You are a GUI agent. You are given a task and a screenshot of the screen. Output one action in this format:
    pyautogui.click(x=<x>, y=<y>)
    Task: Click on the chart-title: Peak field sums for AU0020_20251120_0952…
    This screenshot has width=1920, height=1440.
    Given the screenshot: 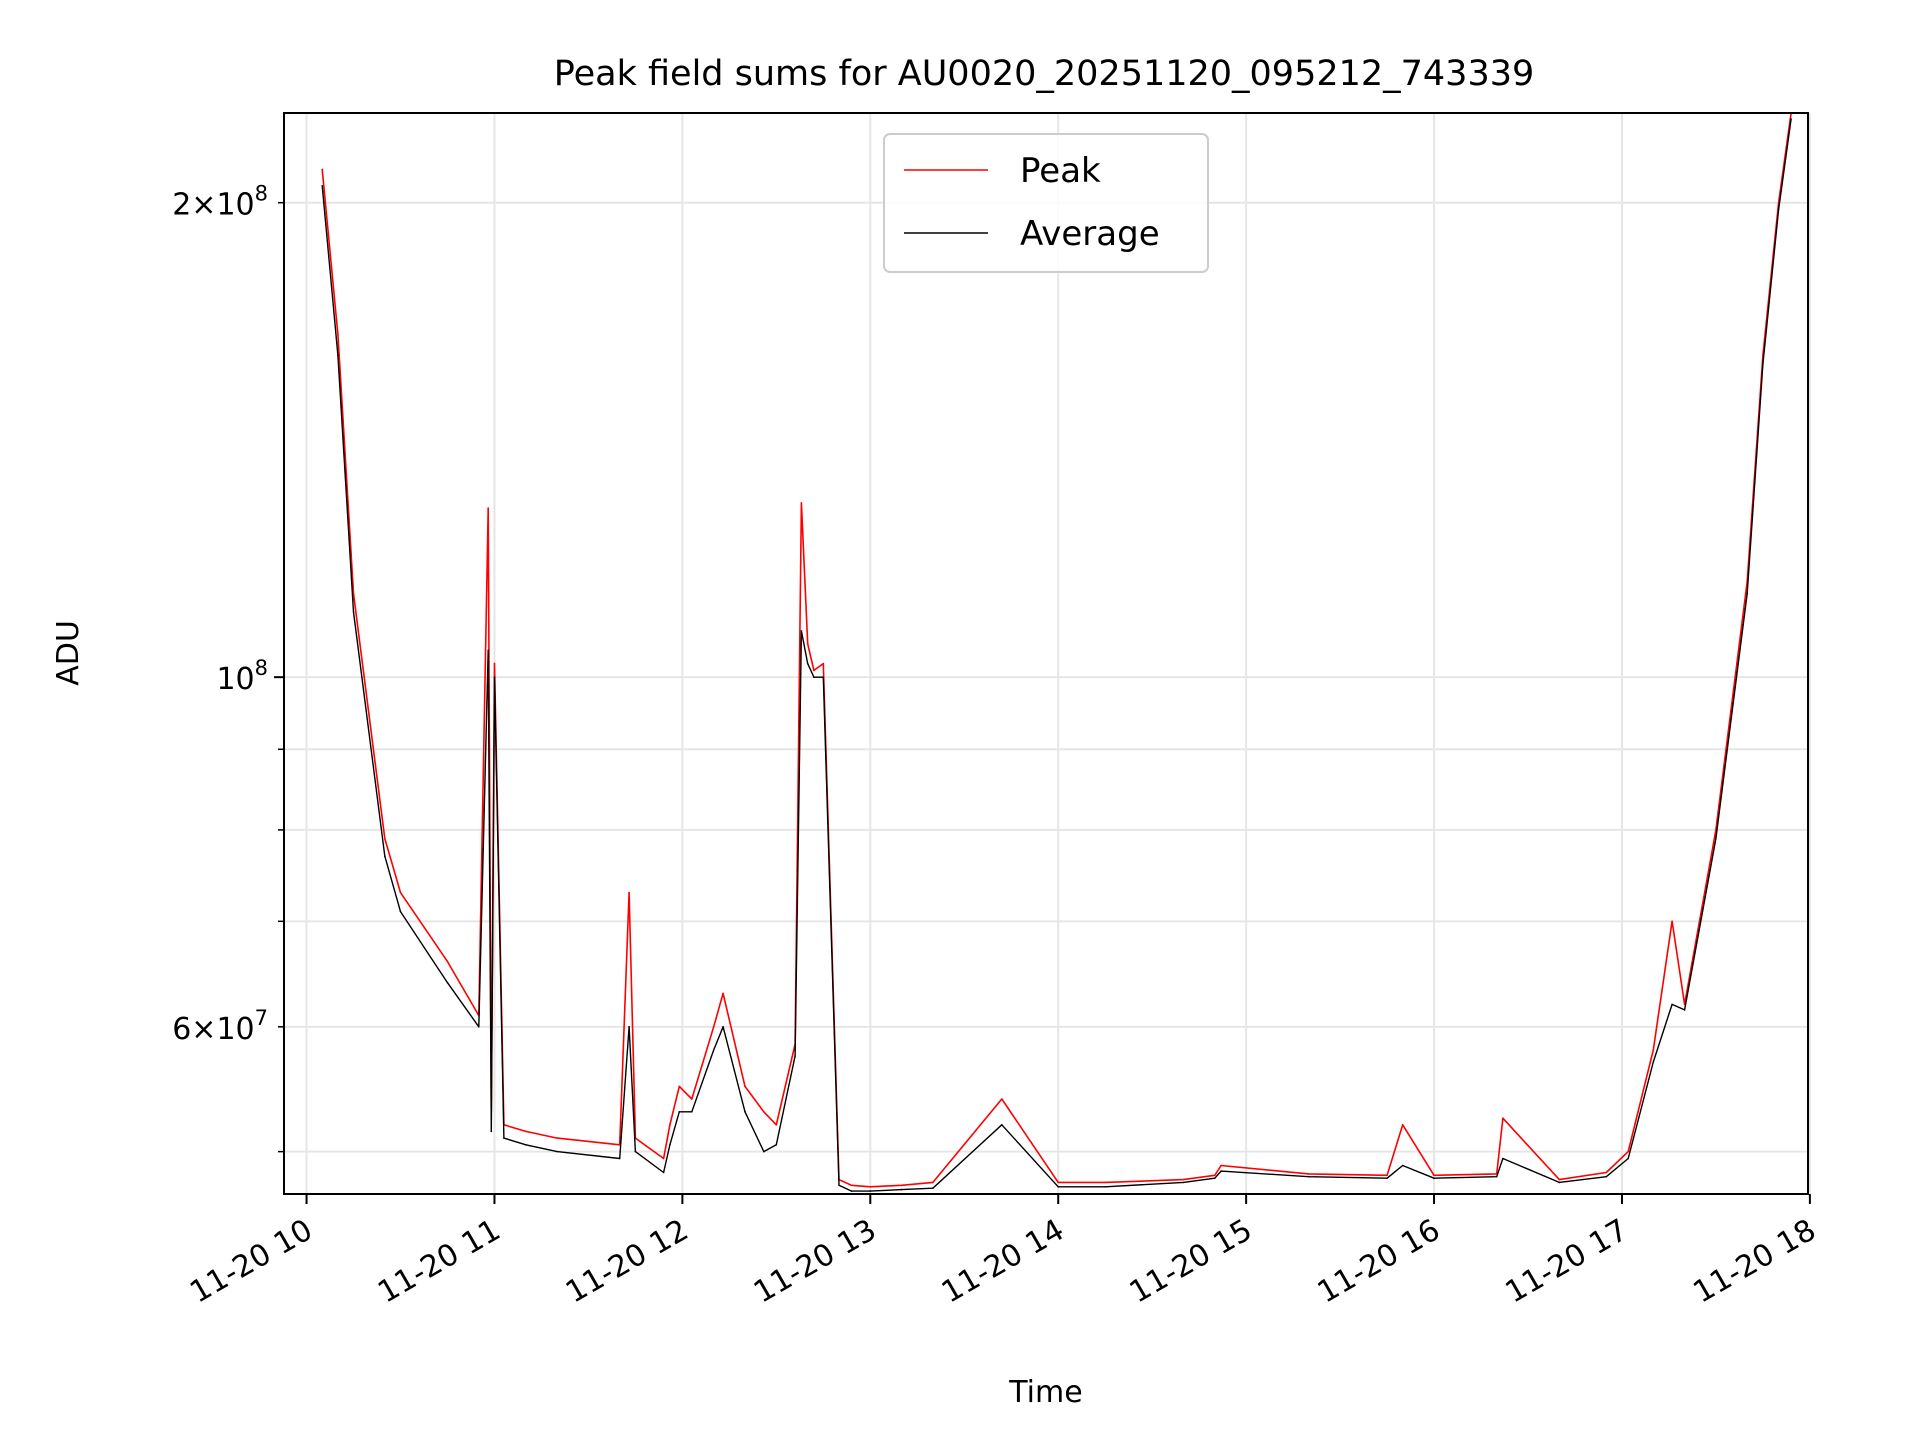 What is the action you would take?
    pyautogui.click(x=1044, y=74)
    